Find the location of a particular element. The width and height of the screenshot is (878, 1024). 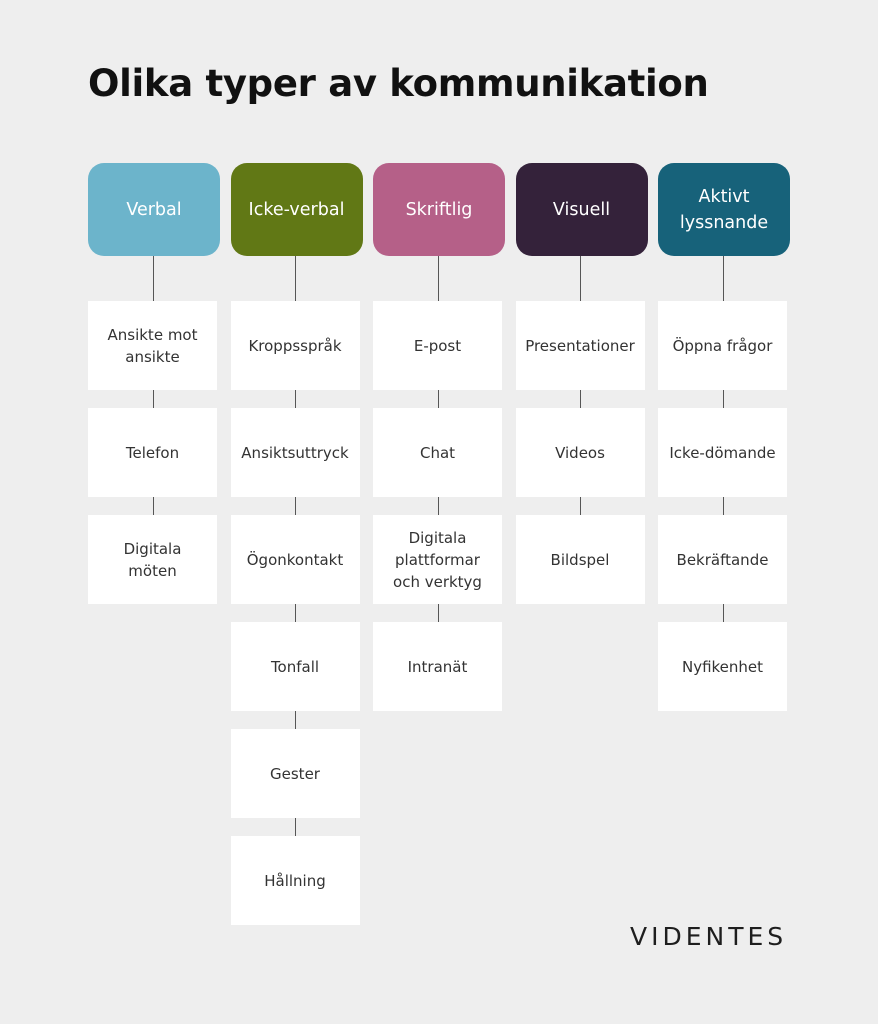

category-label: Visuell is located at coordinates (581, 209).